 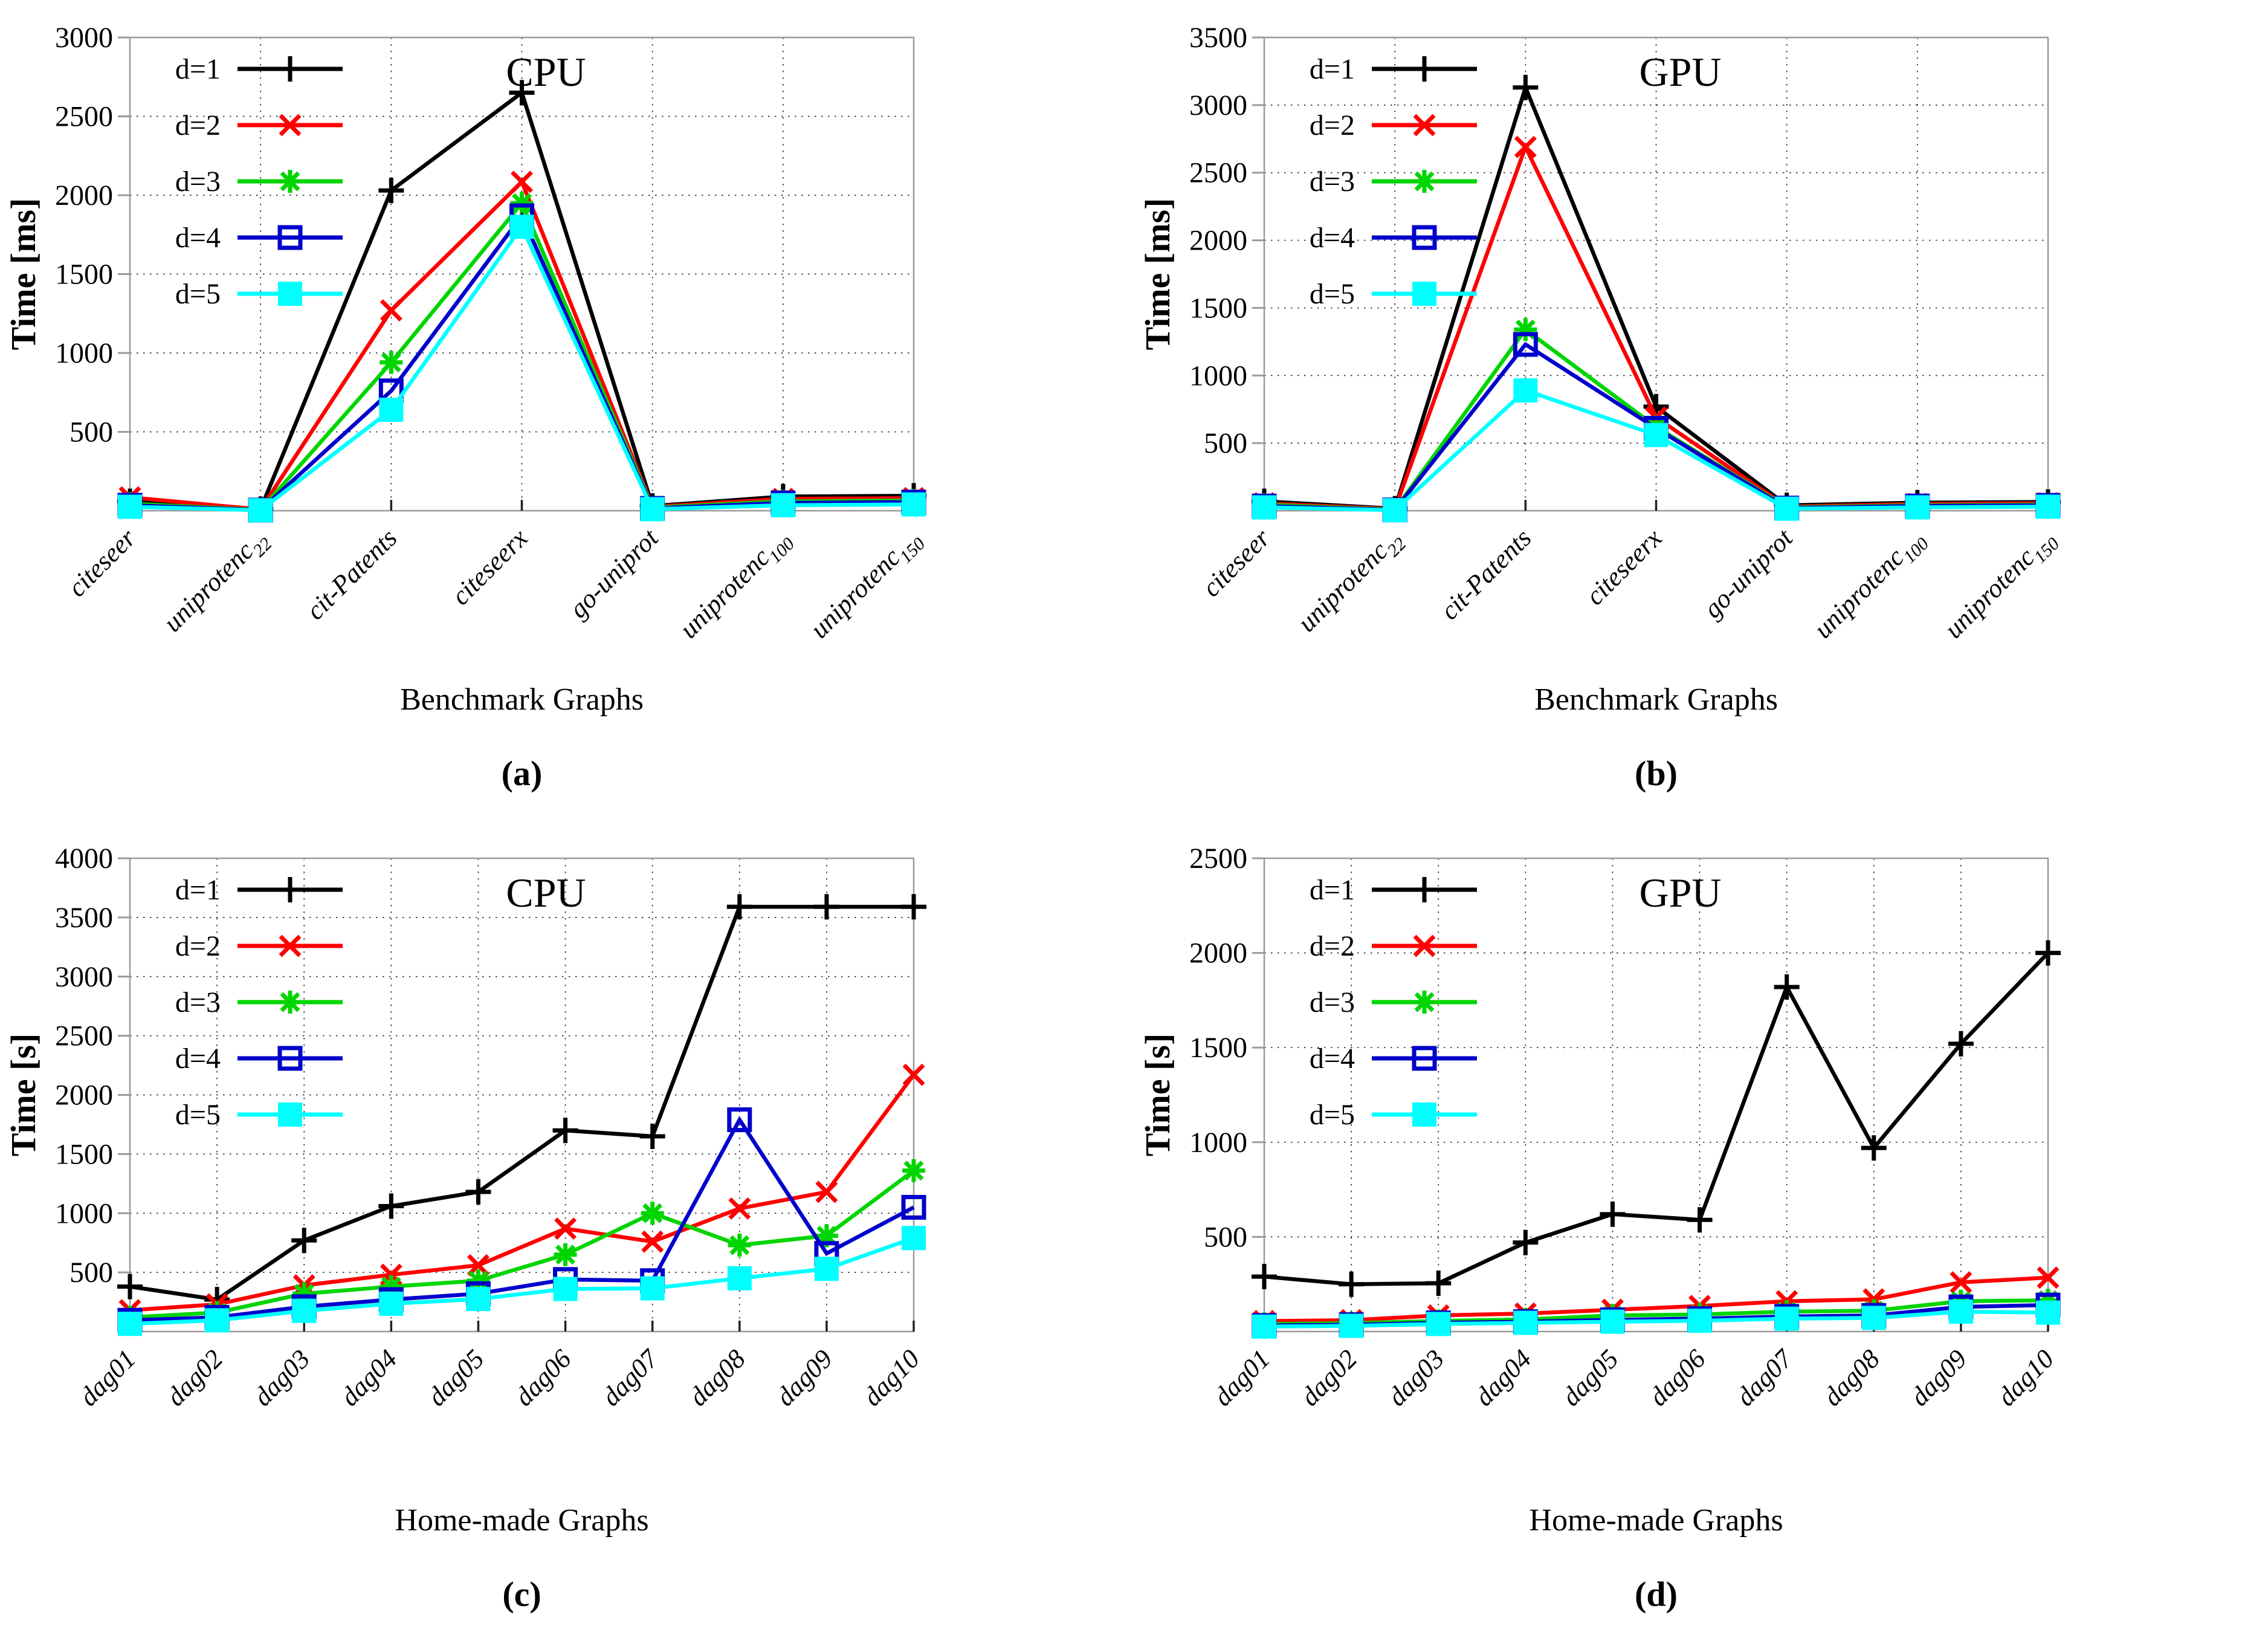 What do you see at coordinates (281, 1378) in the screenshot?
I see `svg-text: dag03` at bounding box center [281, 1378].